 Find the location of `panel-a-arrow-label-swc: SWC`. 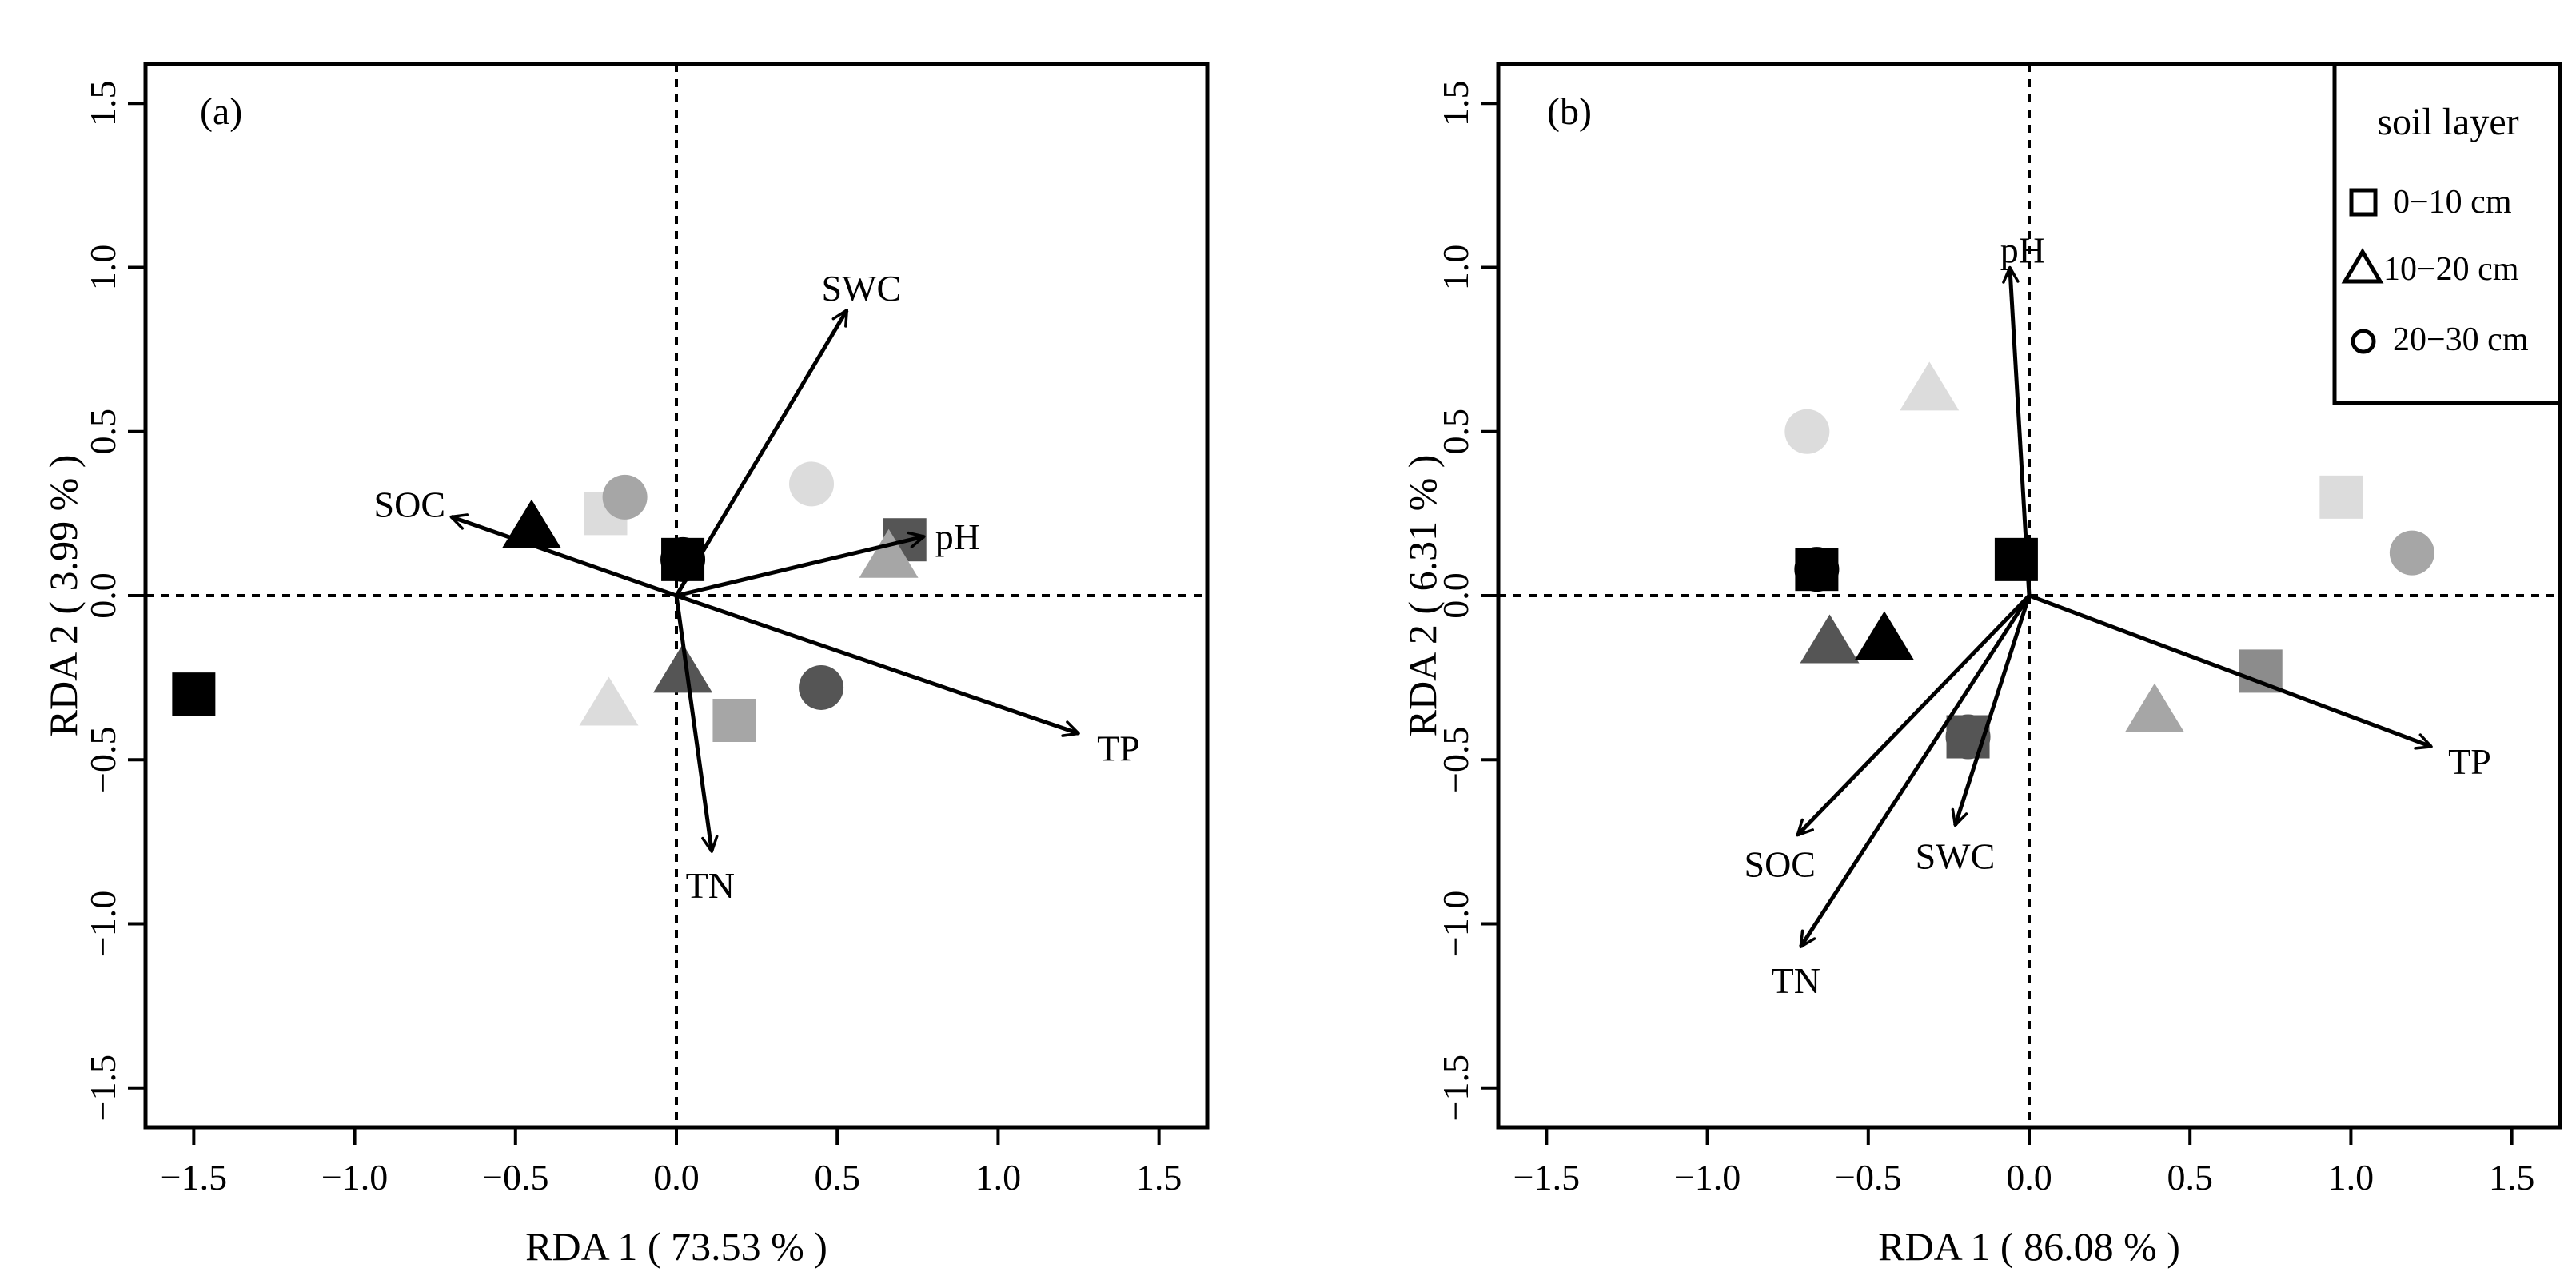

panel-a-arrow-label-swc: SWC is located at coordinates (861, 288).